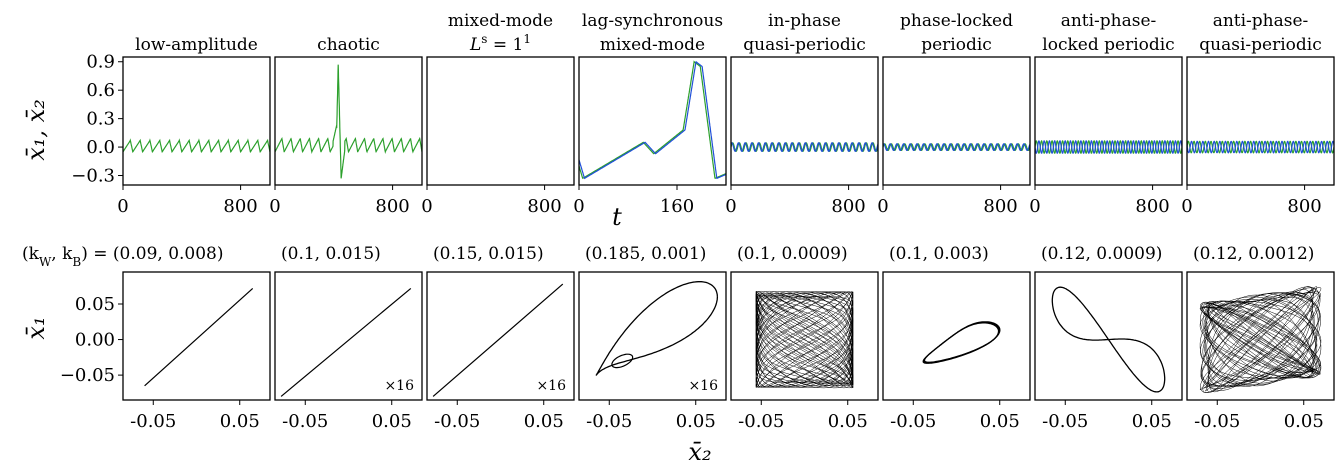 Image resolution: width=1343 pixels, height=465 pixels. What do you see at coordinates (100, 147) in the screenshot?
I see `y-tick-label: 0.0` at bounding box center [100, 147].